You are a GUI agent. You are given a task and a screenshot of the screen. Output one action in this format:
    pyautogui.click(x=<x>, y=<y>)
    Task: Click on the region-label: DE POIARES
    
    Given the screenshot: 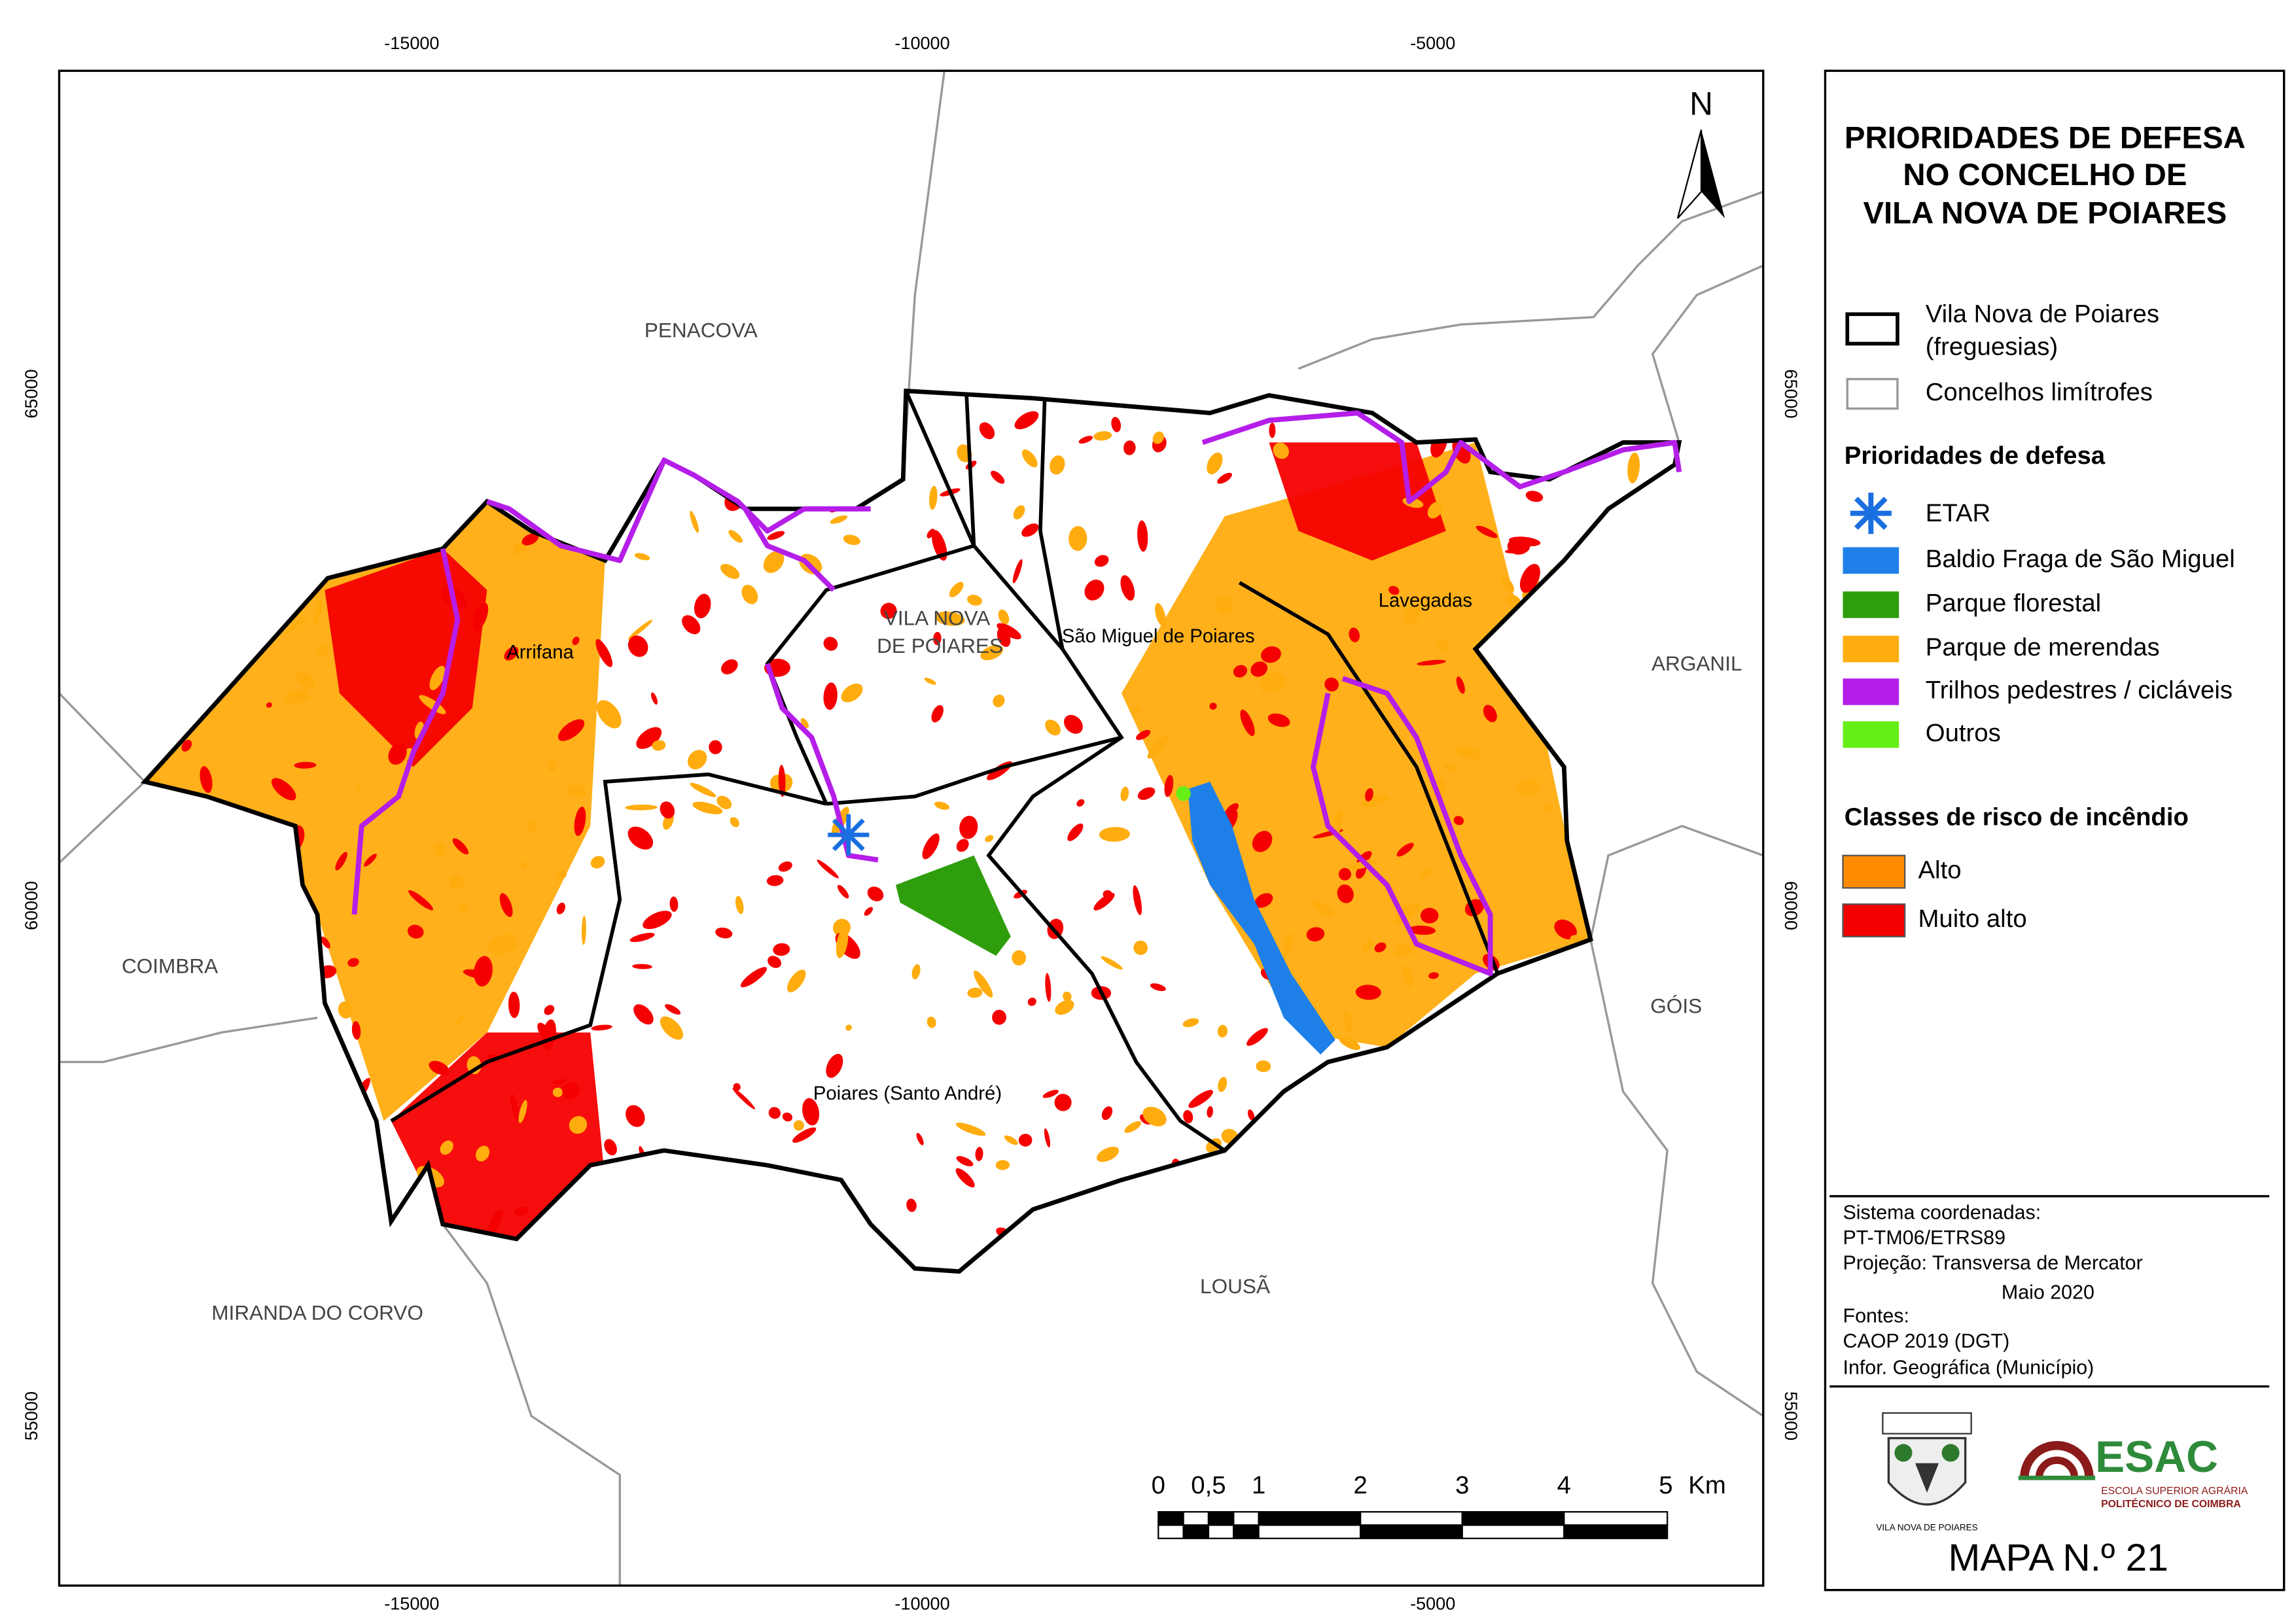 What is the action you would take?
    pyautogui.click(x=940, y=645)
    